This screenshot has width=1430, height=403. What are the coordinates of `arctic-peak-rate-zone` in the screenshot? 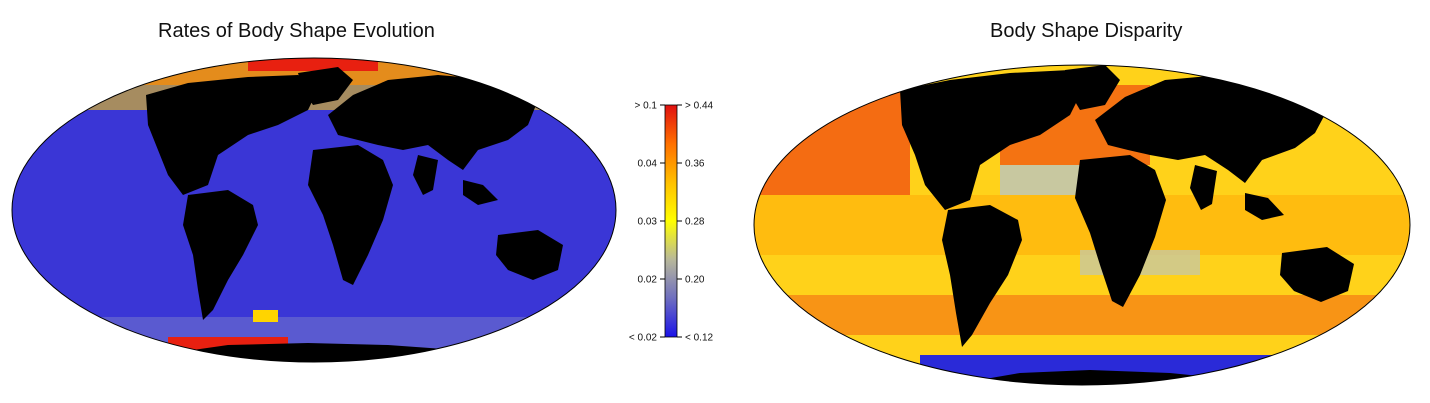 It's located at (313, 64).